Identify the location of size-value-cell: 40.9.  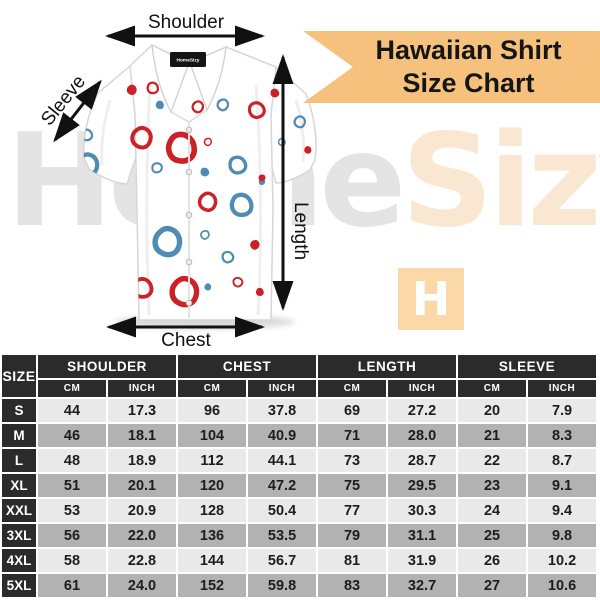
(282, 435).